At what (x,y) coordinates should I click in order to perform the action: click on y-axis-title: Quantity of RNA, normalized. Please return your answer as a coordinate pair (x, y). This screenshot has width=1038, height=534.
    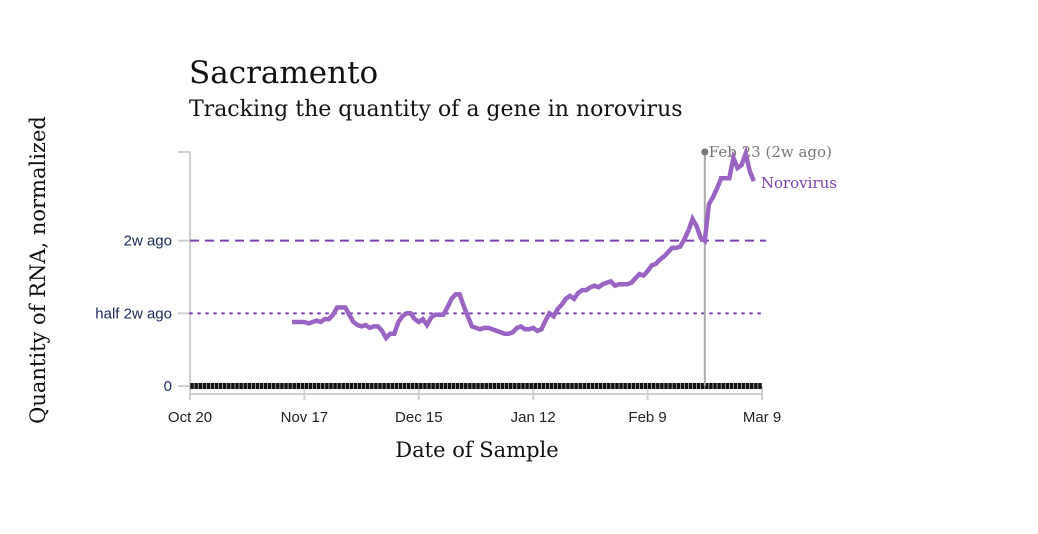
    Looking at the image, I should click on (38, 270).